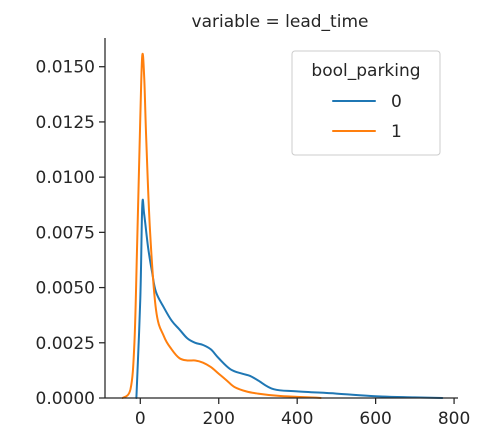  What do you see at coordinates (375, 419) in the screenshot?
I see `x-tick-label: 600` at bounding box center [375, 419].